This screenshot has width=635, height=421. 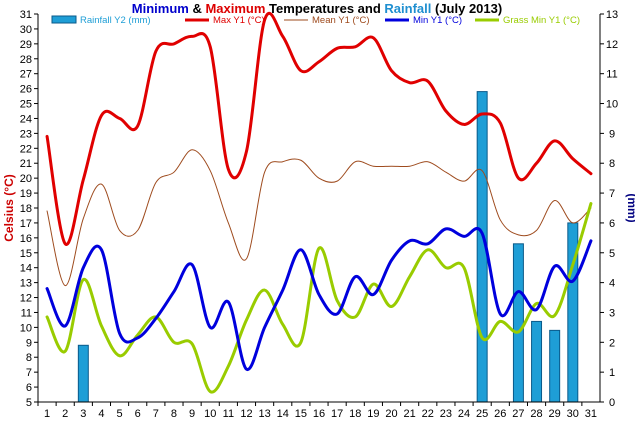 I want to click on y-right-tick-label: 1, so click(x=612, y=373).